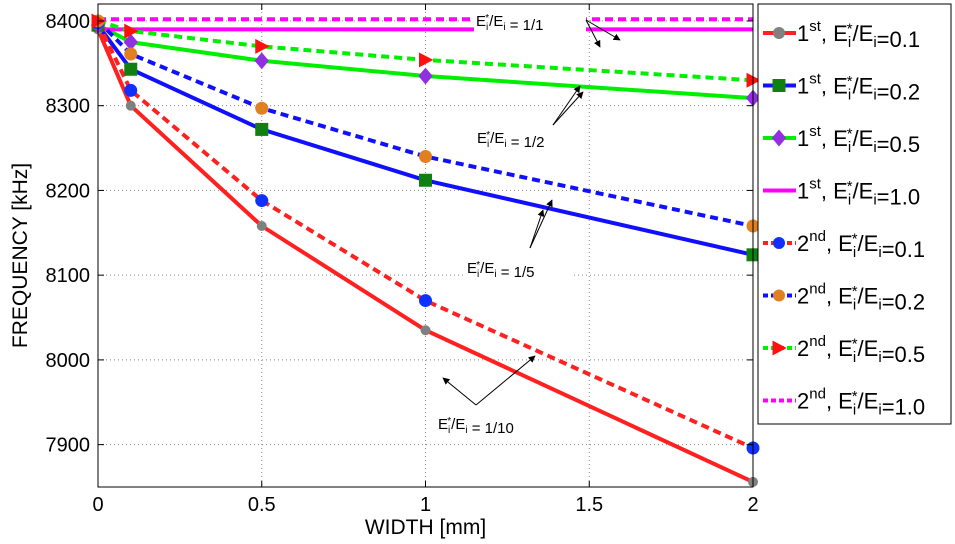 Image resolution: width=955 pixels, height=544 pixels. Describe the element at coordinates (861, 350) in the screenshot. I see `legend-label-7: 2nd, Ei*/Ei=0.5` at that location.